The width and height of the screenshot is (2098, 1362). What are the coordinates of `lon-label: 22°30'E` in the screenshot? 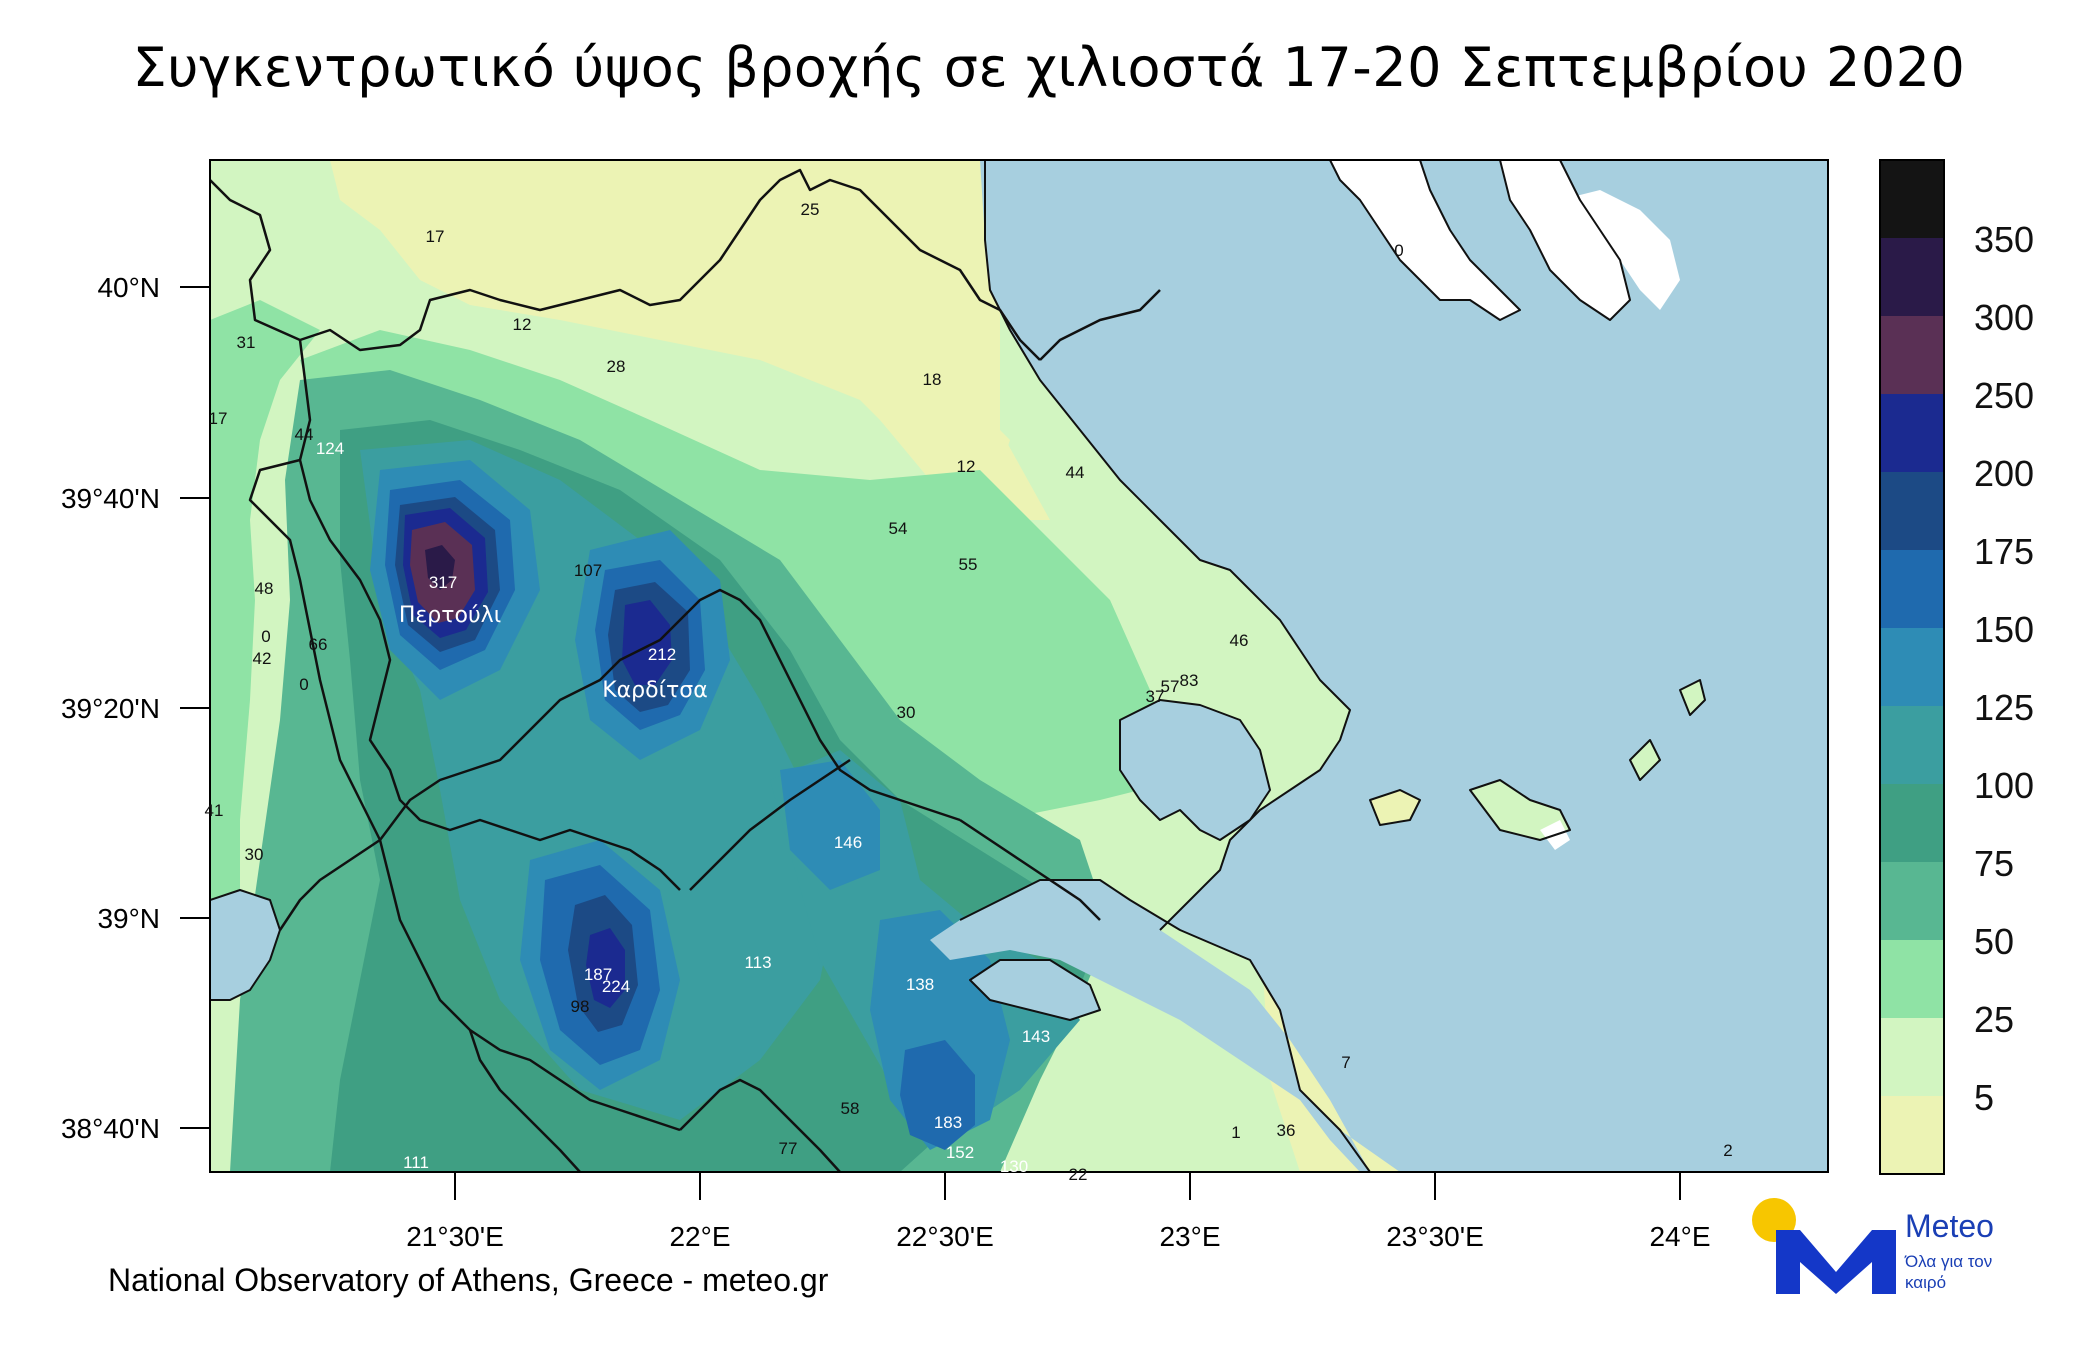 It's located at (945, 1236).